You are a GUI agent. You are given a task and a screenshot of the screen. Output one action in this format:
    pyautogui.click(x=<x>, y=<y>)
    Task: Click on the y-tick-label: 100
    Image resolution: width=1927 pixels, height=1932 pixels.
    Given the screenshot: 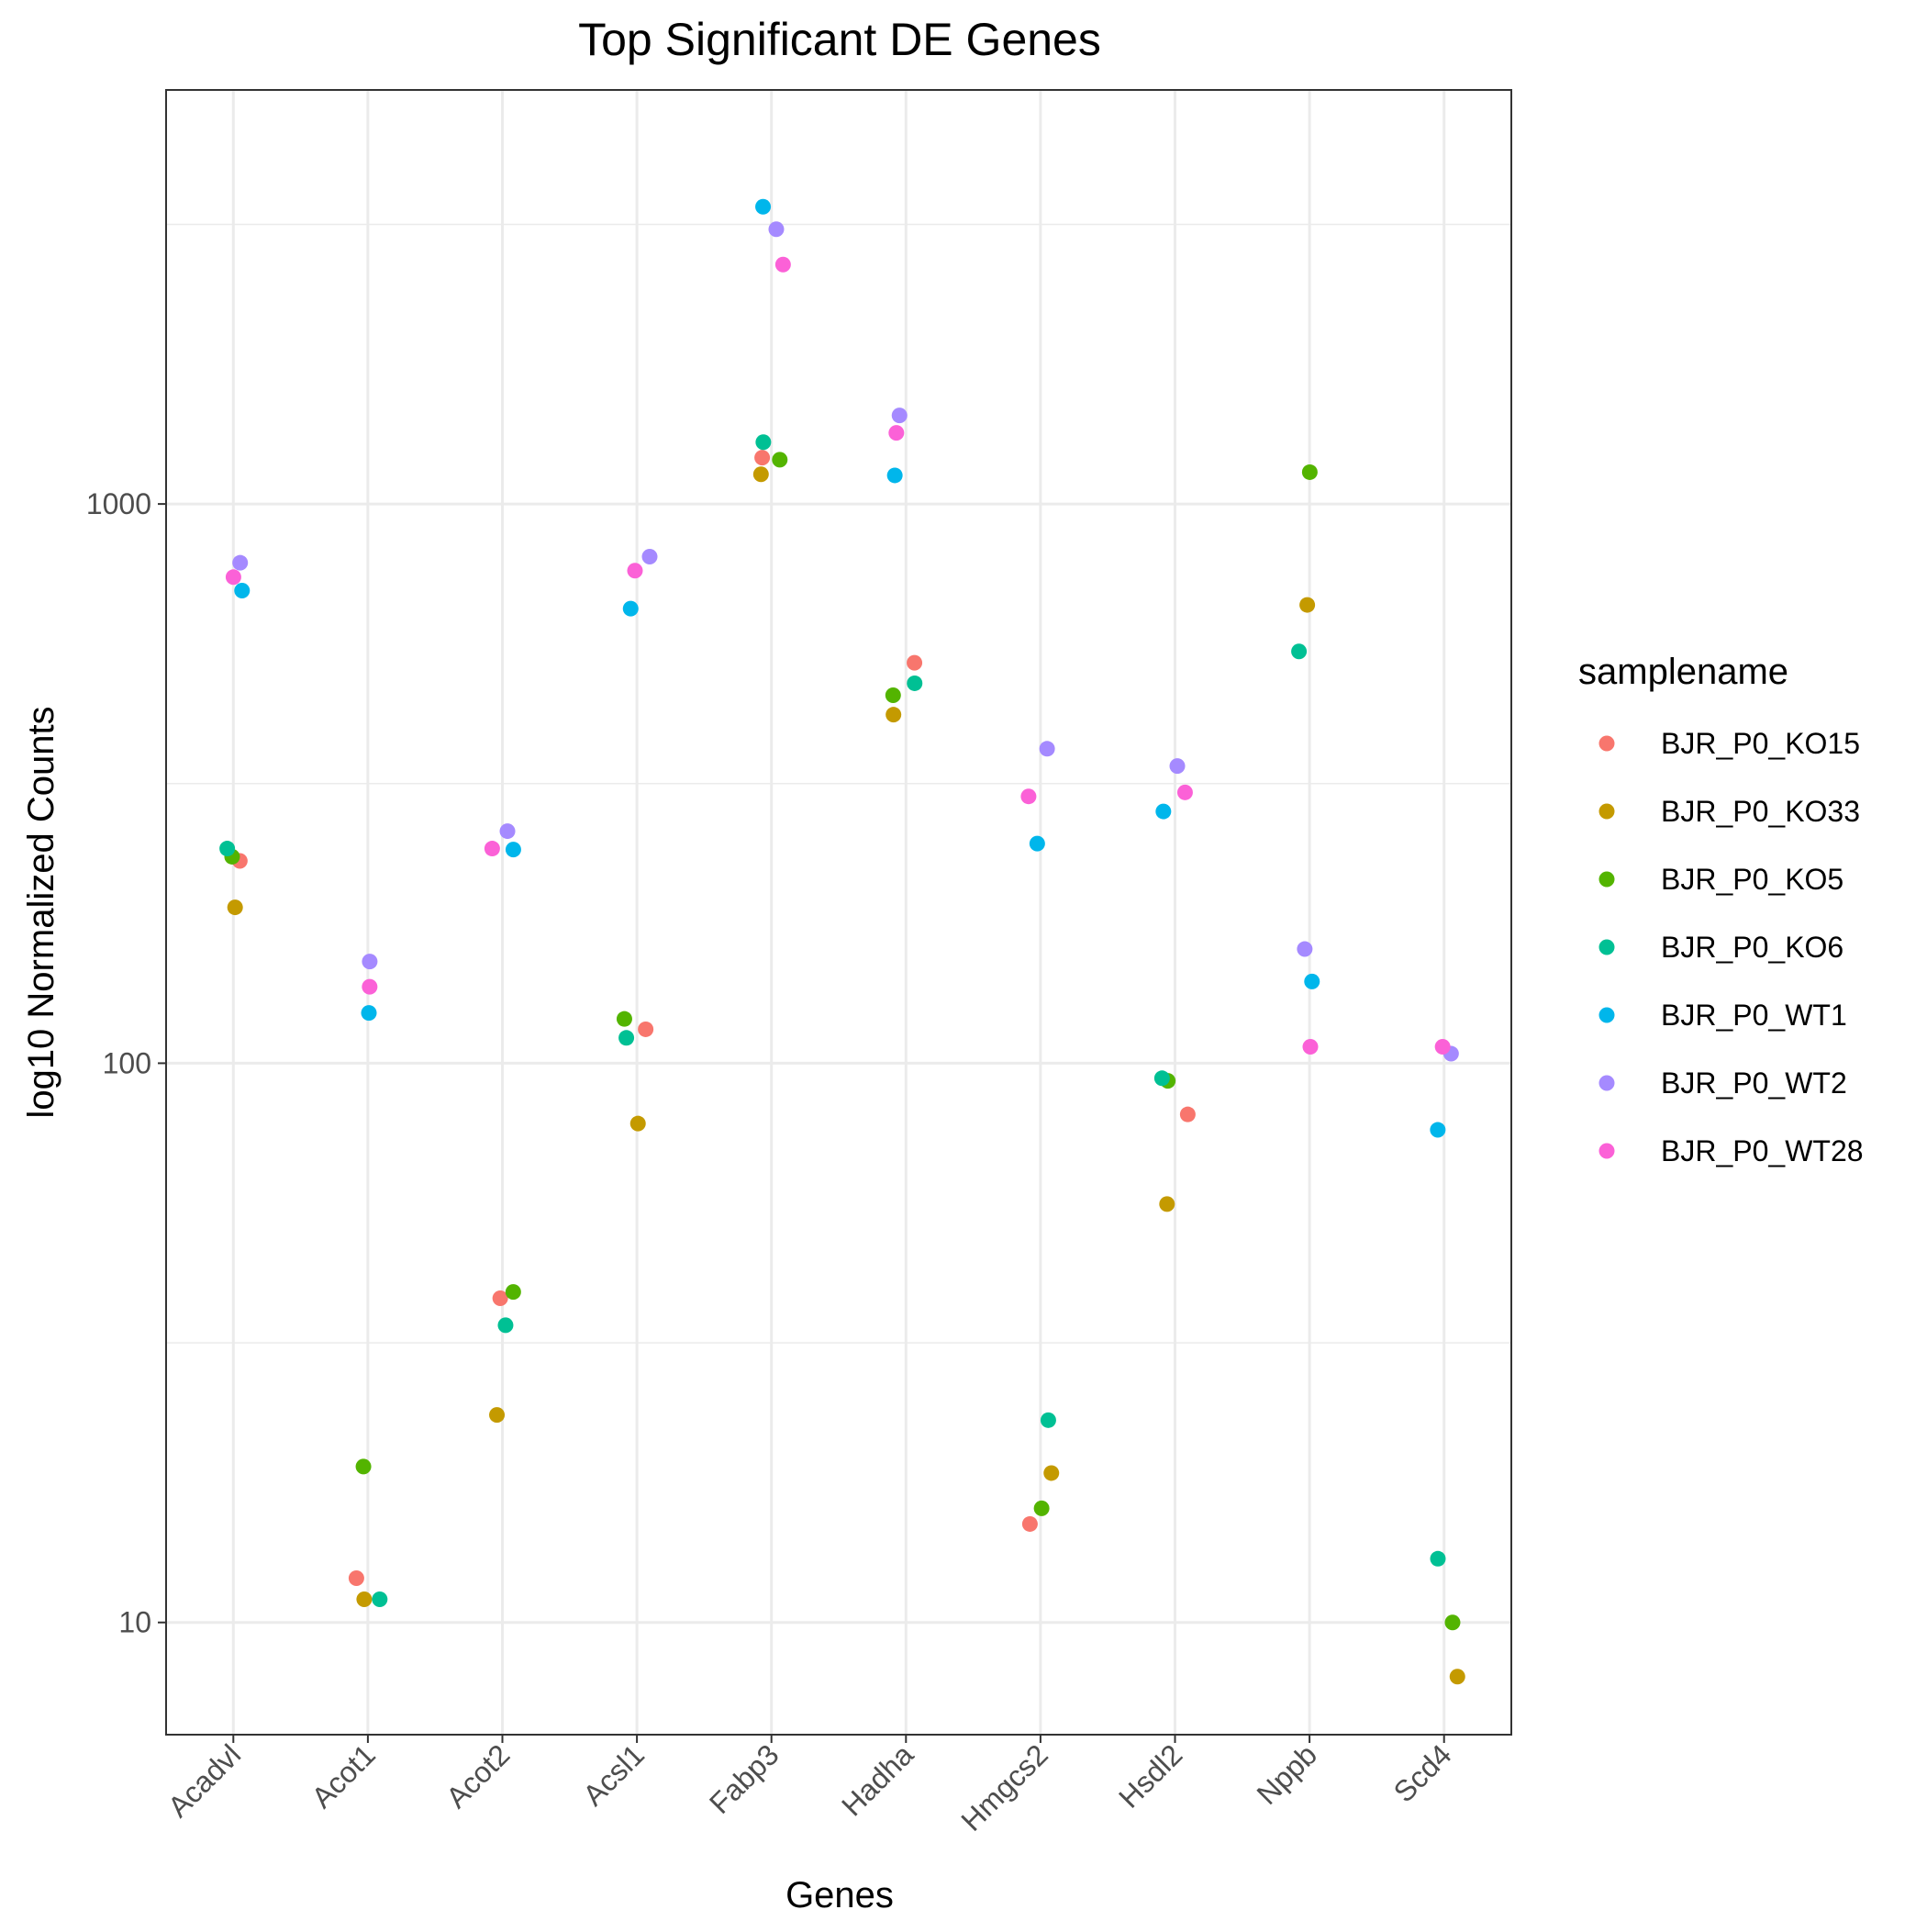 What is the action you would take?
    pyautogui.click(x=127, y=1062)
    